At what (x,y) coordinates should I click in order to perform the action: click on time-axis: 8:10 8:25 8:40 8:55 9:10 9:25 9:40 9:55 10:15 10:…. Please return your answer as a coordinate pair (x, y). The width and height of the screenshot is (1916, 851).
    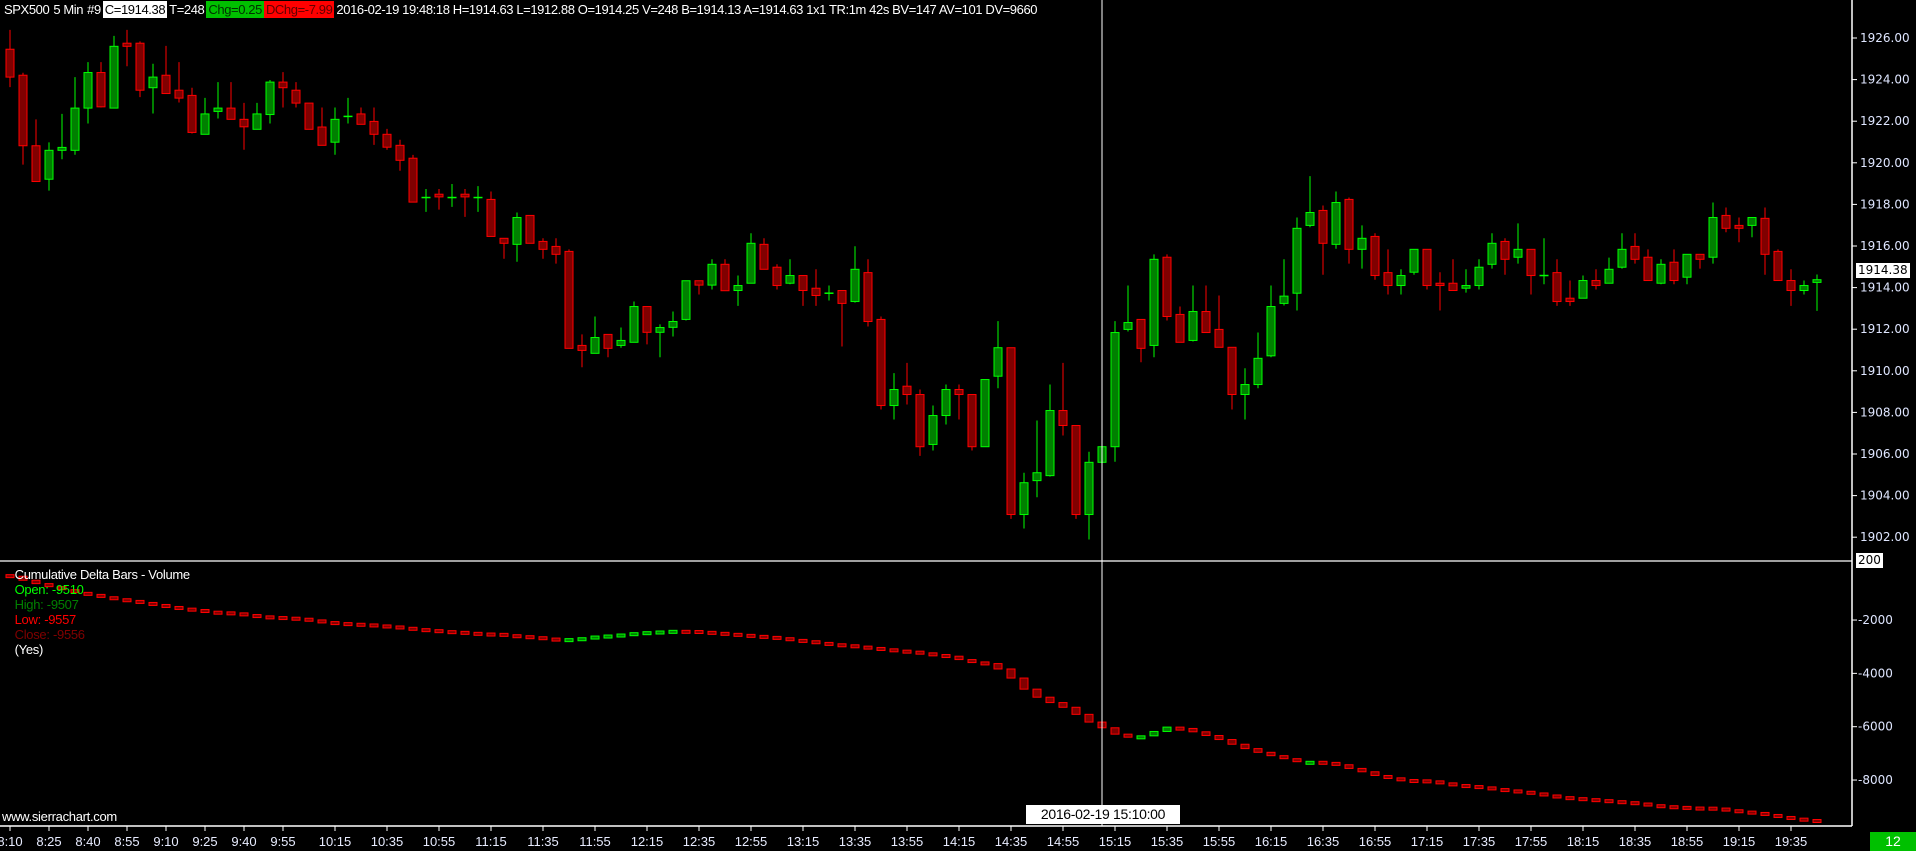
    Looking at the image, I should click on (903, 837).